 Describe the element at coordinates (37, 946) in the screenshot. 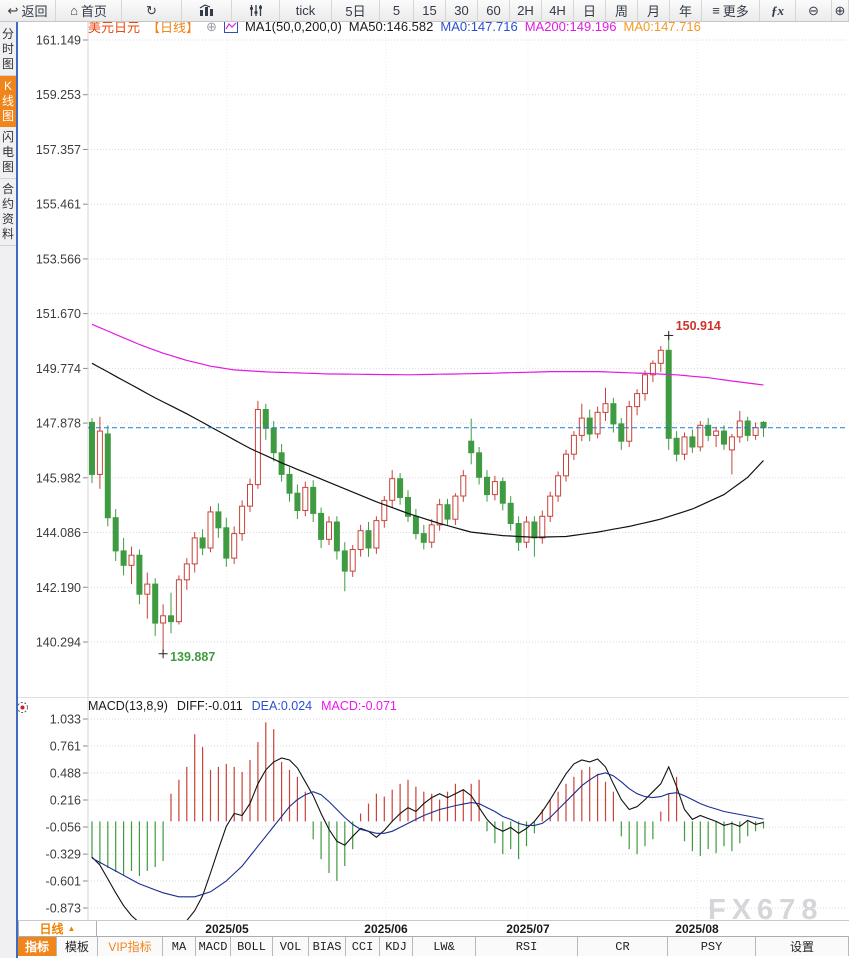

I see `tab-indicators: 指标` at that location.